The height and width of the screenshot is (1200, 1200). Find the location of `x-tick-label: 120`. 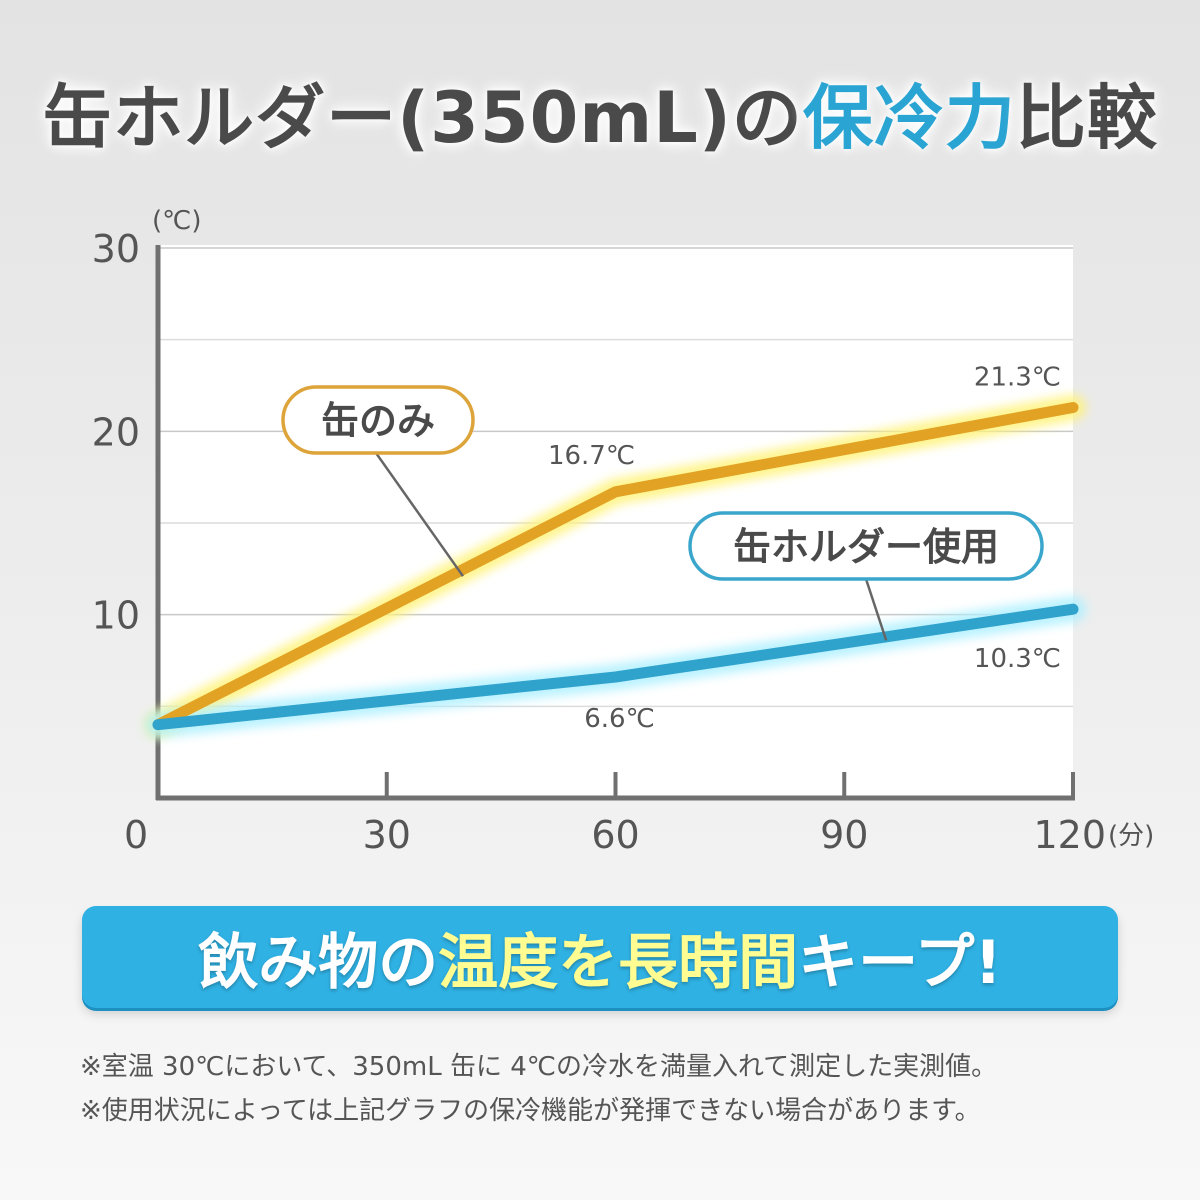

x-tick-label: 120 is located at coordinates (1069, 835).